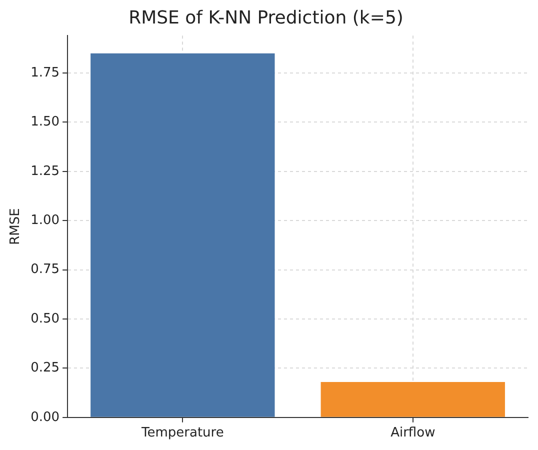  What do you see at coordinates (45, 368) in the screenshot?
I see `y-tick-label: 0.25` at bounding box center [45, 368].